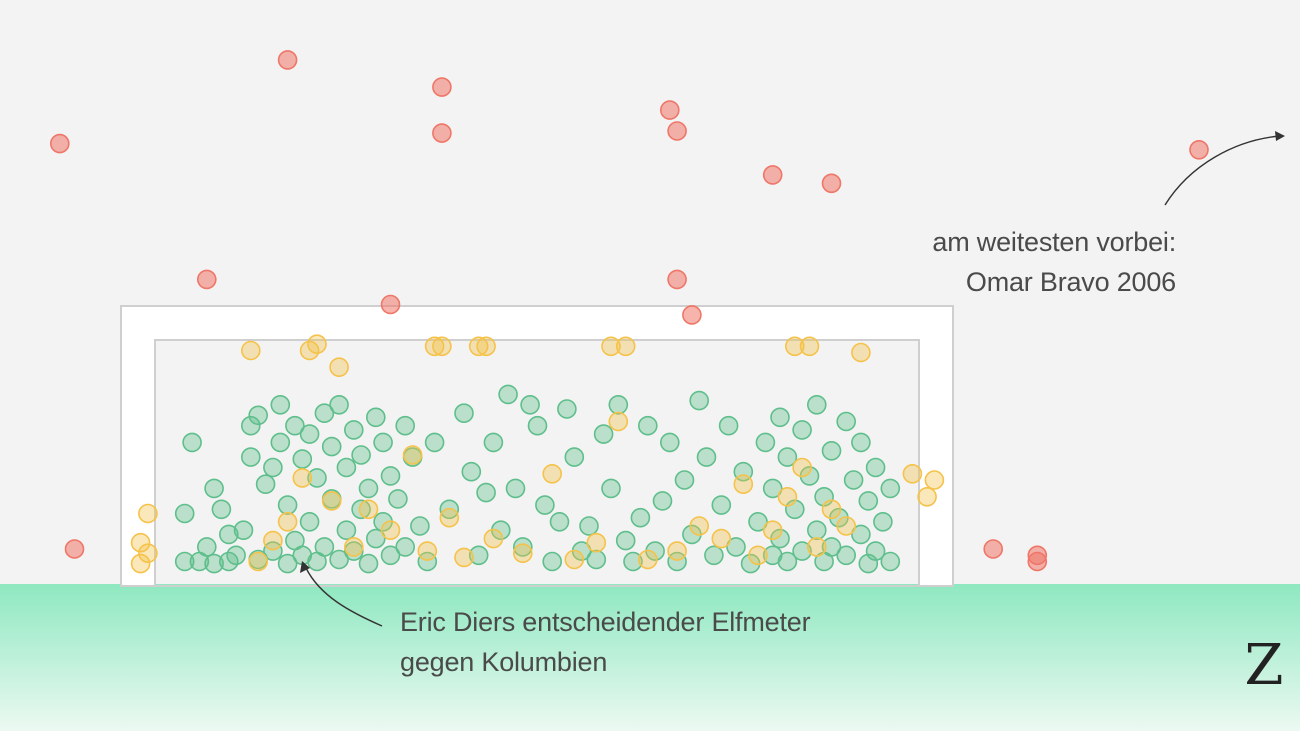  What do you see at coordinates (504, 662) in the screenshot?
I see `dier-line2: gegen Kolumbien` at bounding box center [504, 662].